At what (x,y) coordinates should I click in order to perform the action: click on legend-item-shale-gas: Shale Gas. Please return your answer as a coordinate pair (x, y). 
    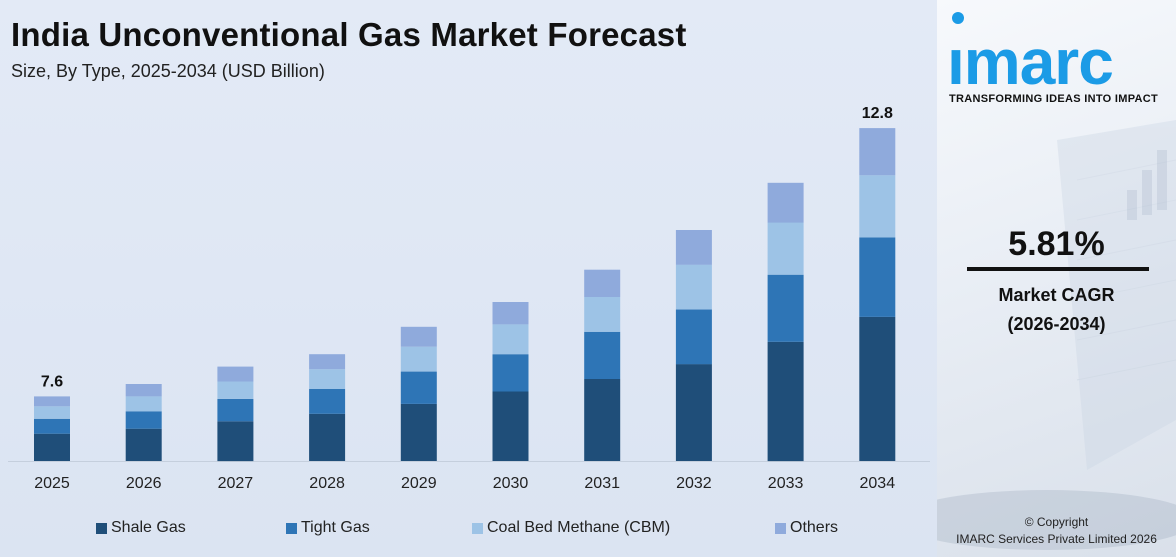
    Looking at the image, I should click on (141, 528).